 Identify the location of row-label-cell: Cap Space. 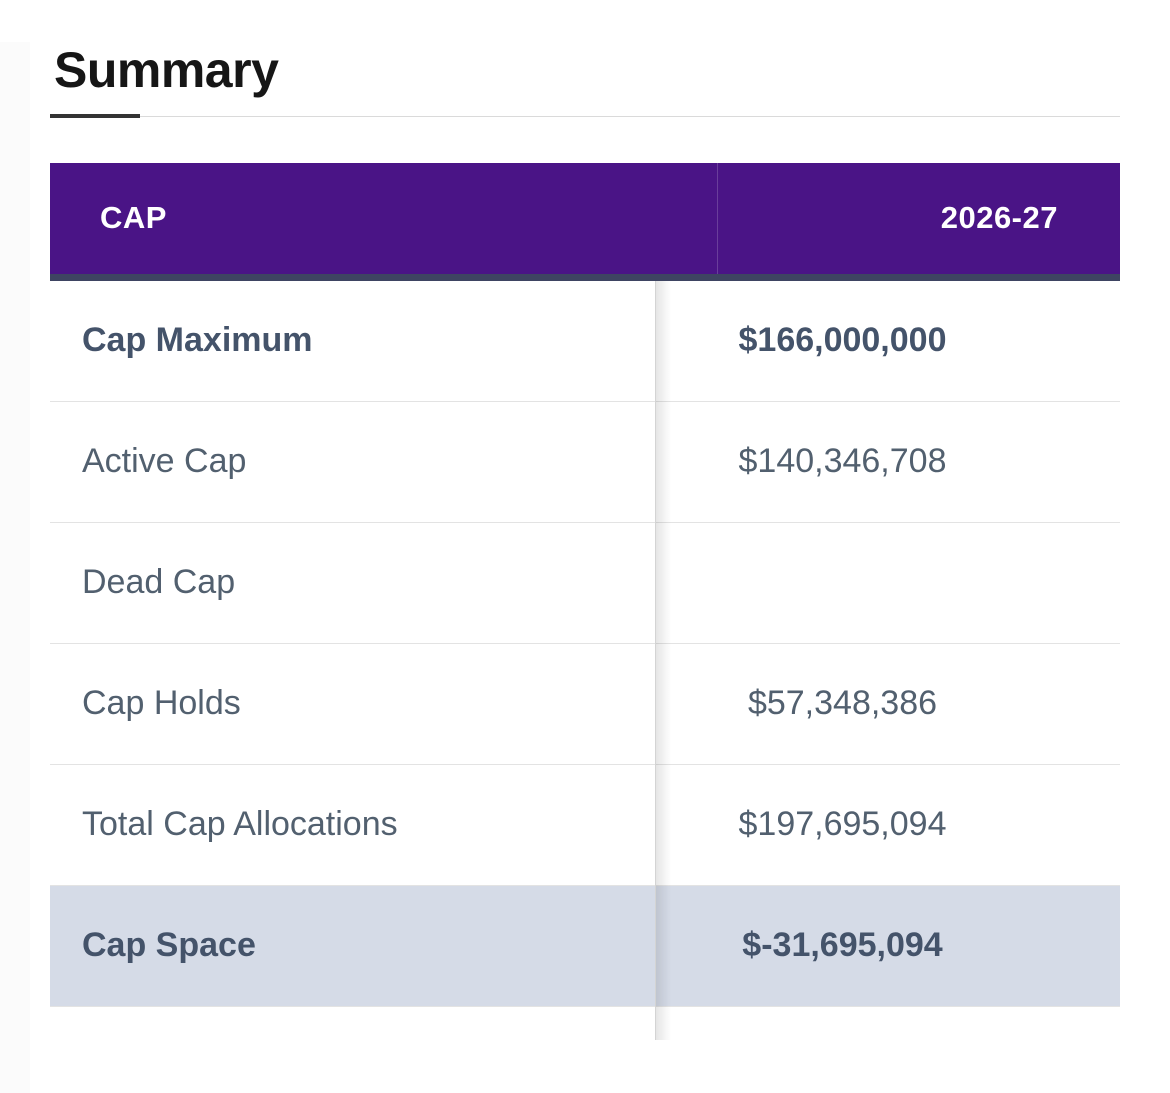
(352, 946).